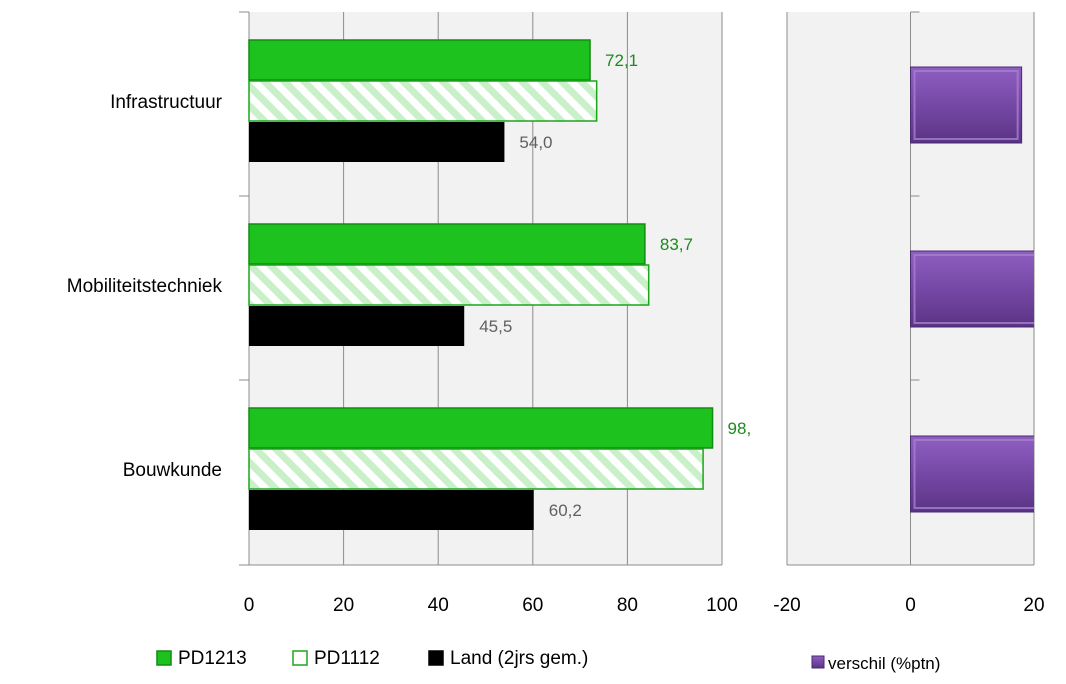 This screenshot has height=684, width=1066. Describe the element at coordinates (495, 326) in the screenshot. I see `data-label-land-2jrs-gem-mobiliteitstechniek: 45,5` at that location.